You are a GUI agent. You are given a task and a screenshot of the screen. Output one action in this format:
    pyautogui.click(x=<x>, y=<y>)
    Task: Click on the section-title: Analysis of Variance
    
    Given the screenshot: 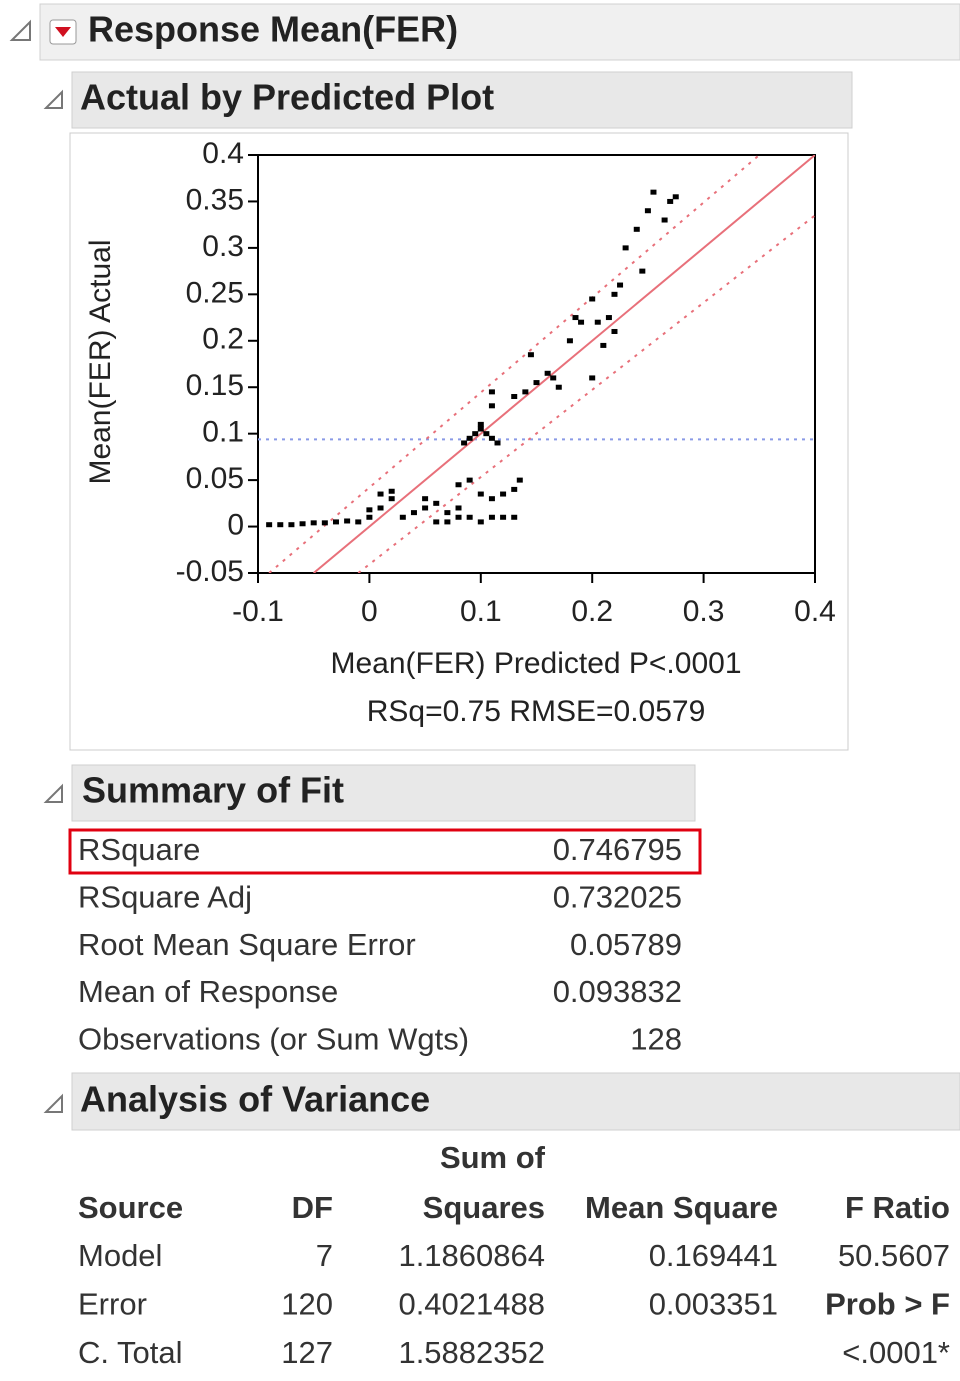 What is the action you would take?
    pyautogui.click(x=255, y=1099)
    